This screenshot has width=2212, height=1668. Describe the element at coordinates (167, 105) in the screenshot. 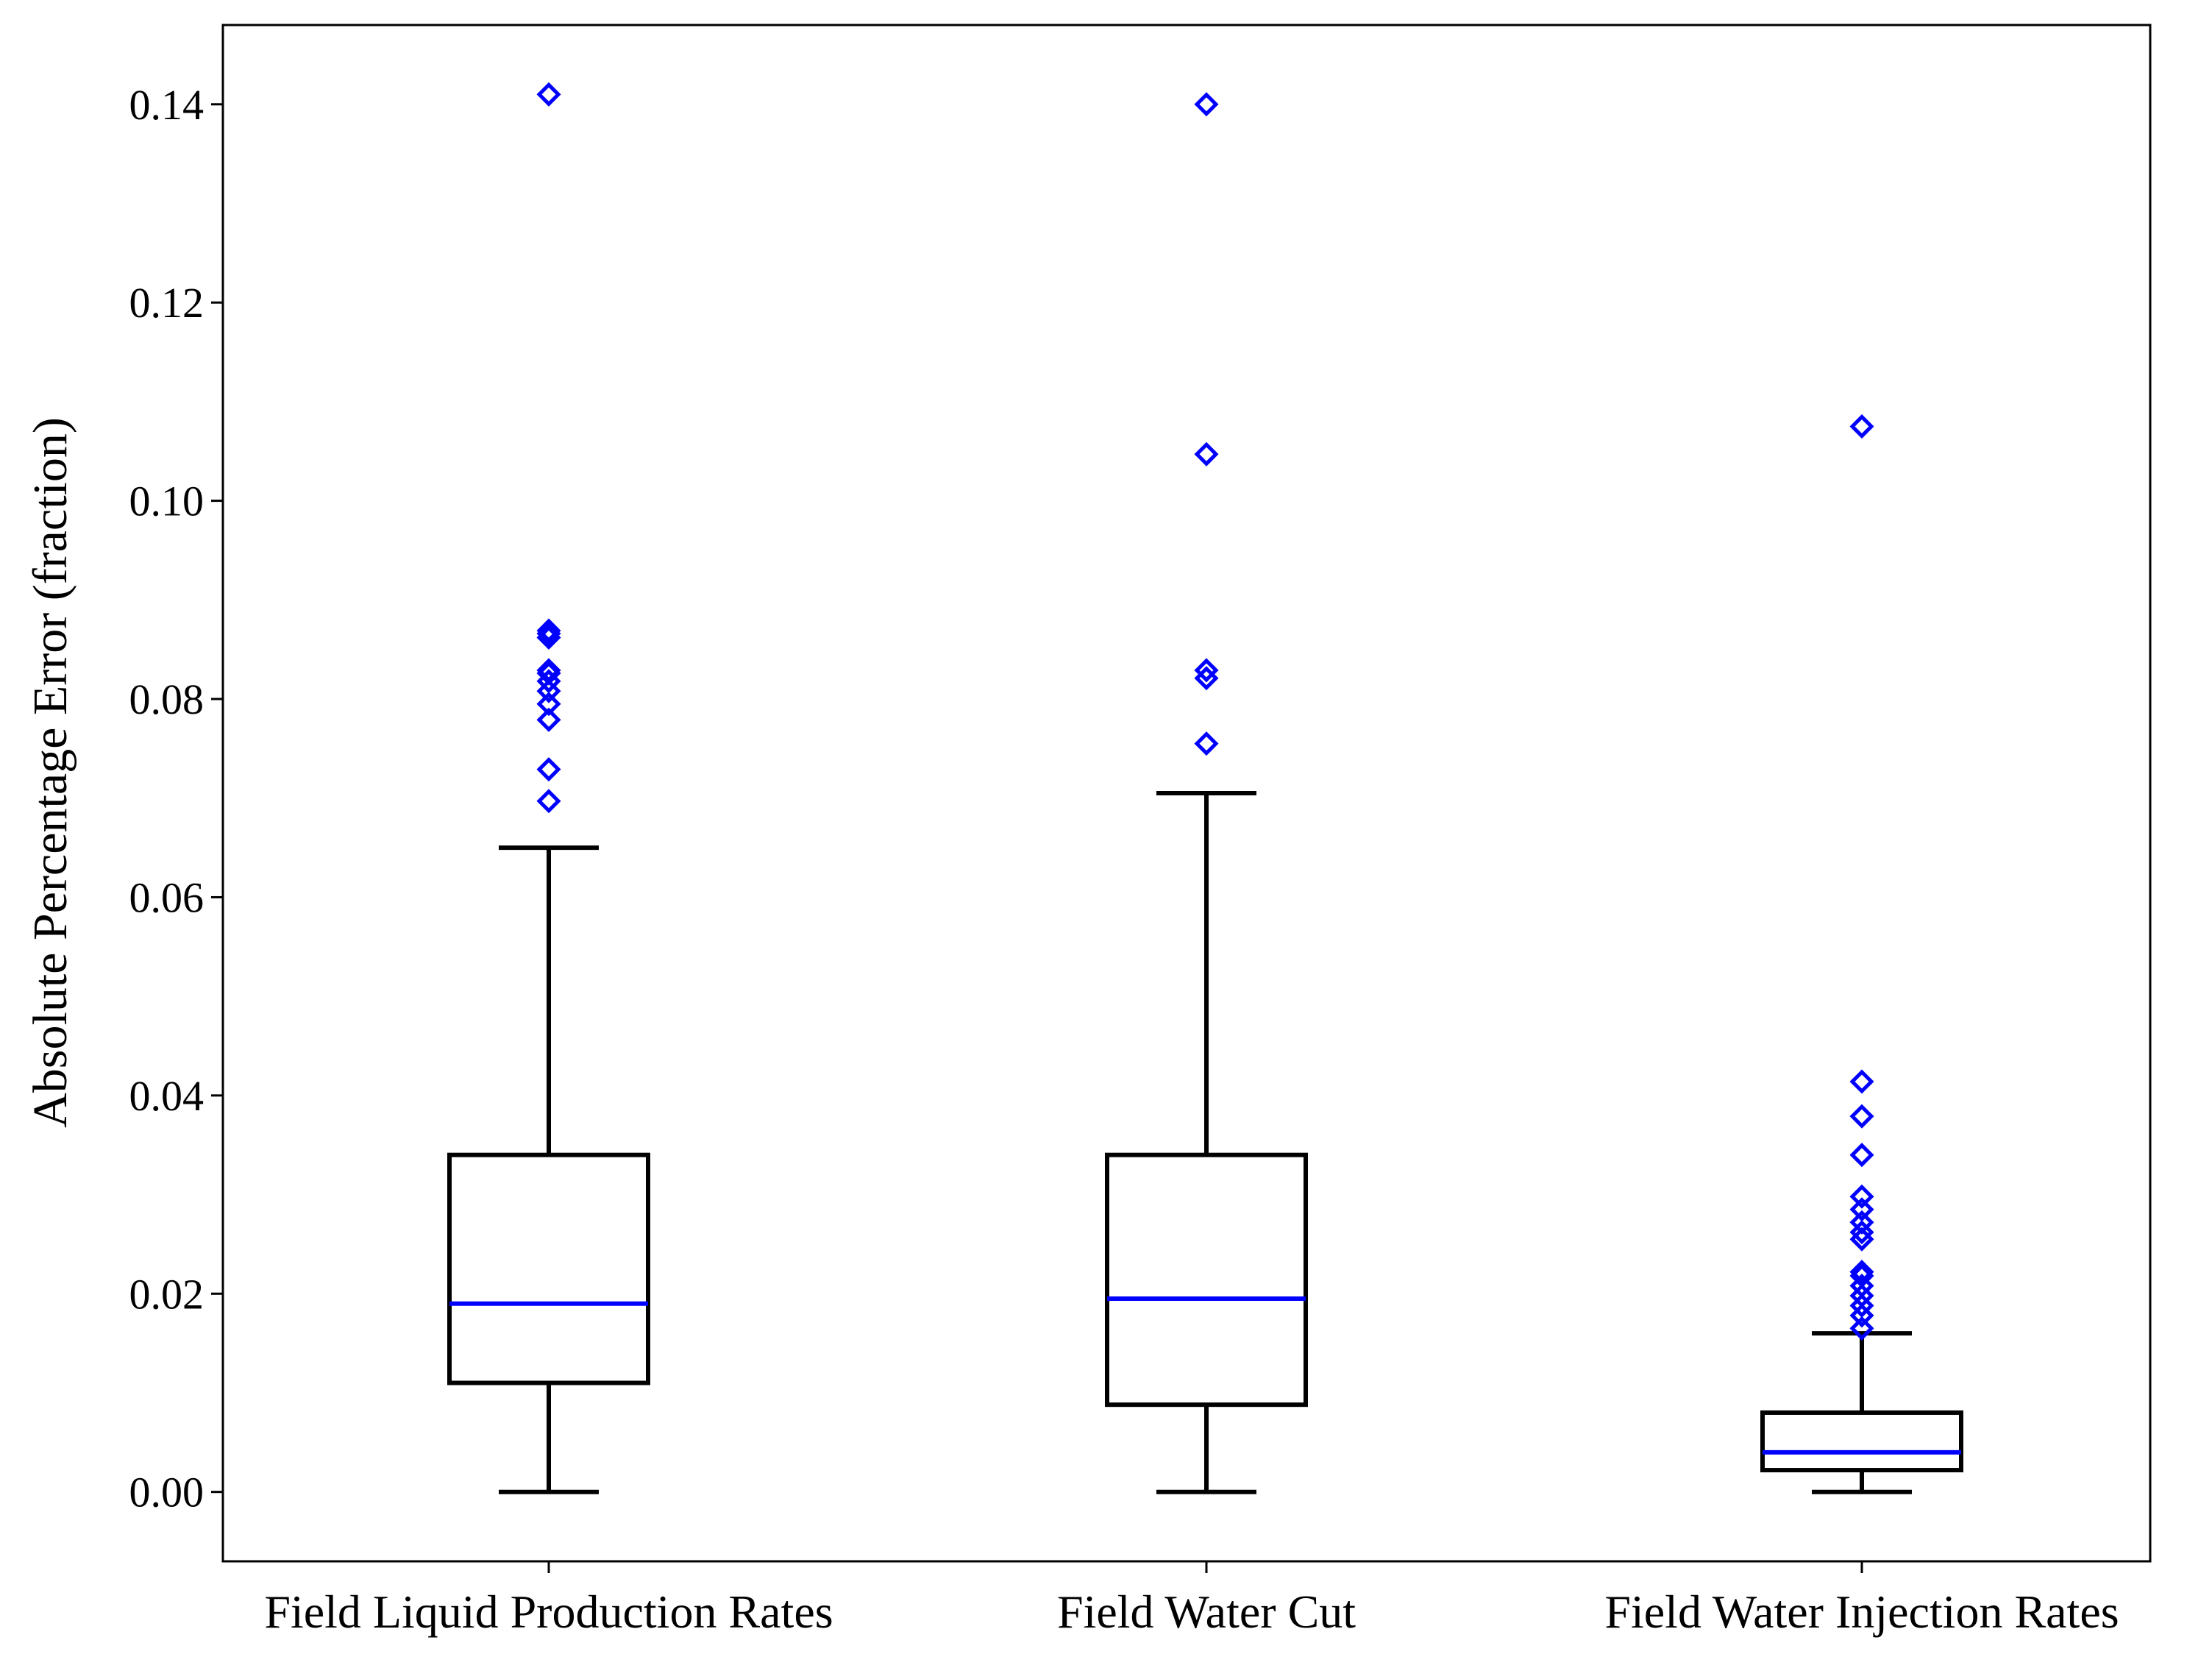

I see `y-tick-label: 0.14` at that location.